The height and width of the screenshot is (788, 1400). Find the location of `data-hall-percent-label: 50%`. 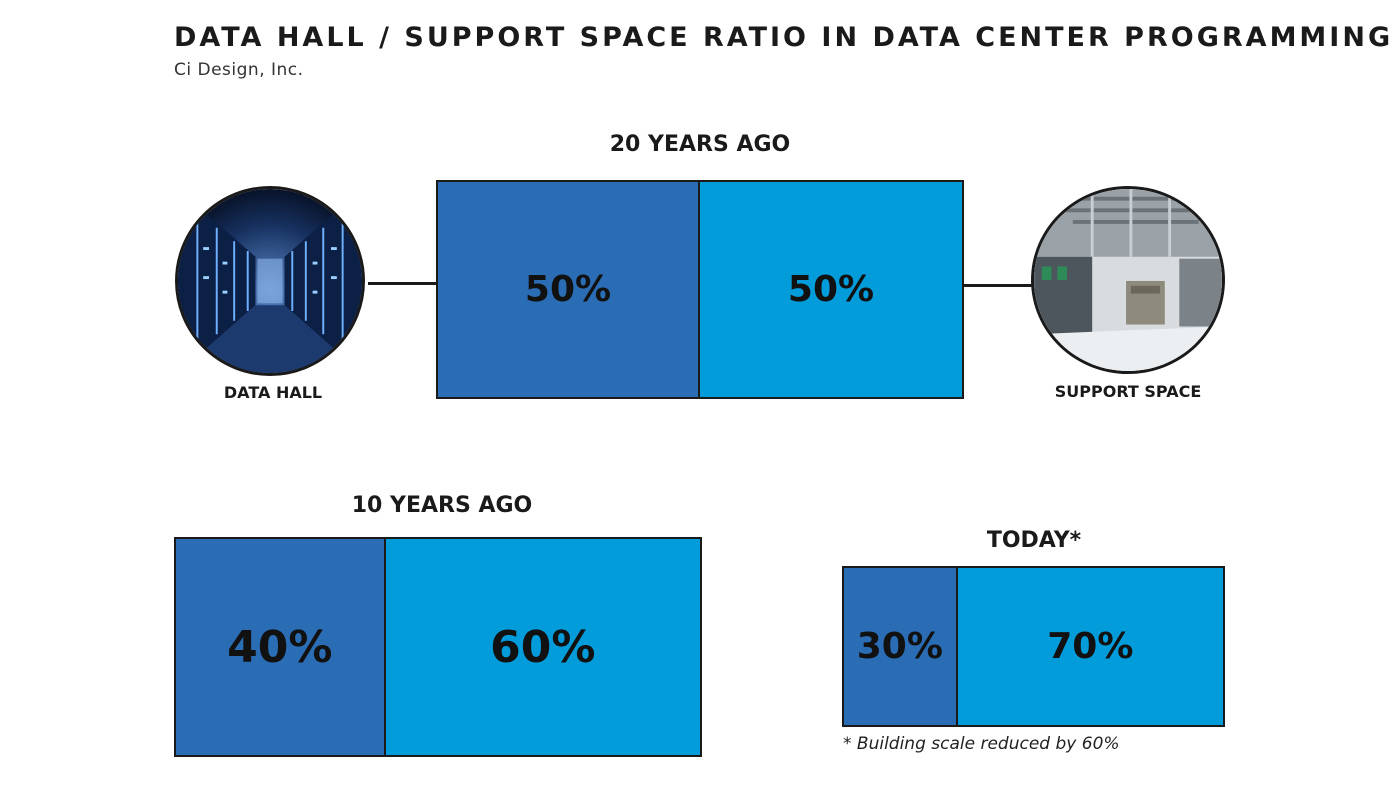

data-hall-percent-label: 50% is located at coordinates (568, 289).